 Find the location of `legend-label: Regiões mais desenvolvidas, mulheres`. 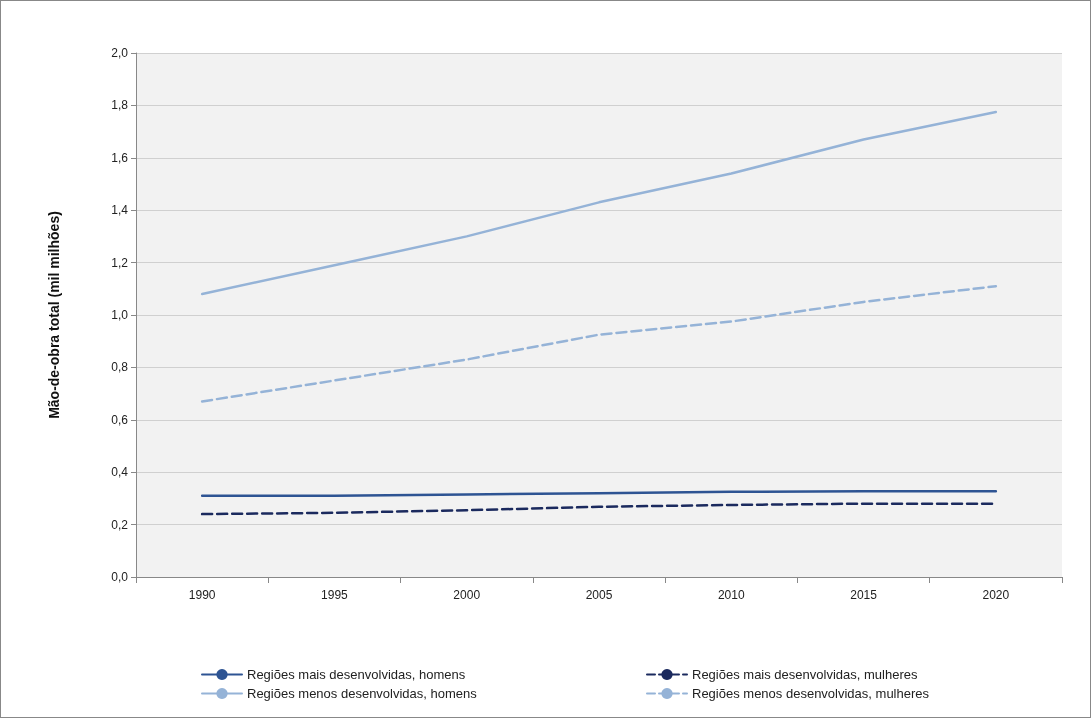

legend-label: Regiões mais desenvolvidas, mulheres is located at coordinates (805, 674).